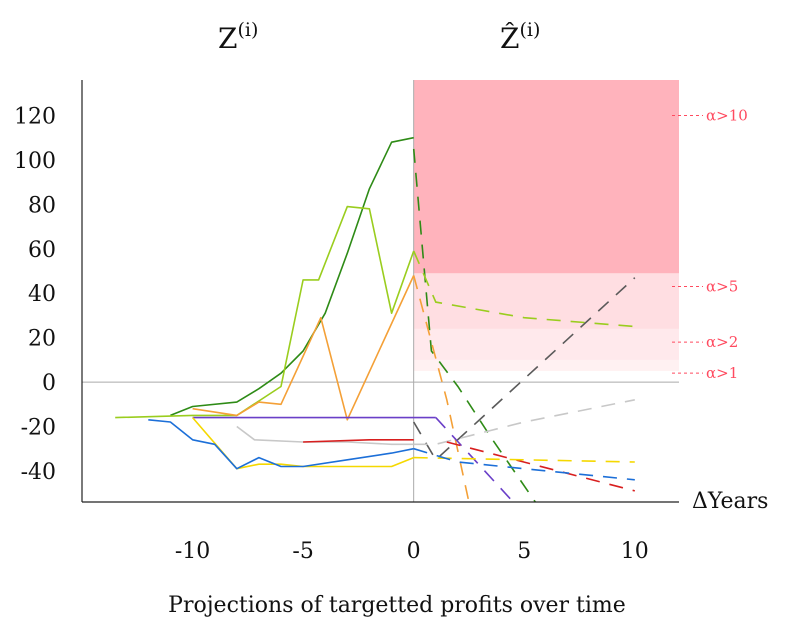  What do you see at coordinates (722, 342) in the screenshot?
I see `band-label: α>2` at bounding box center [722, 342].